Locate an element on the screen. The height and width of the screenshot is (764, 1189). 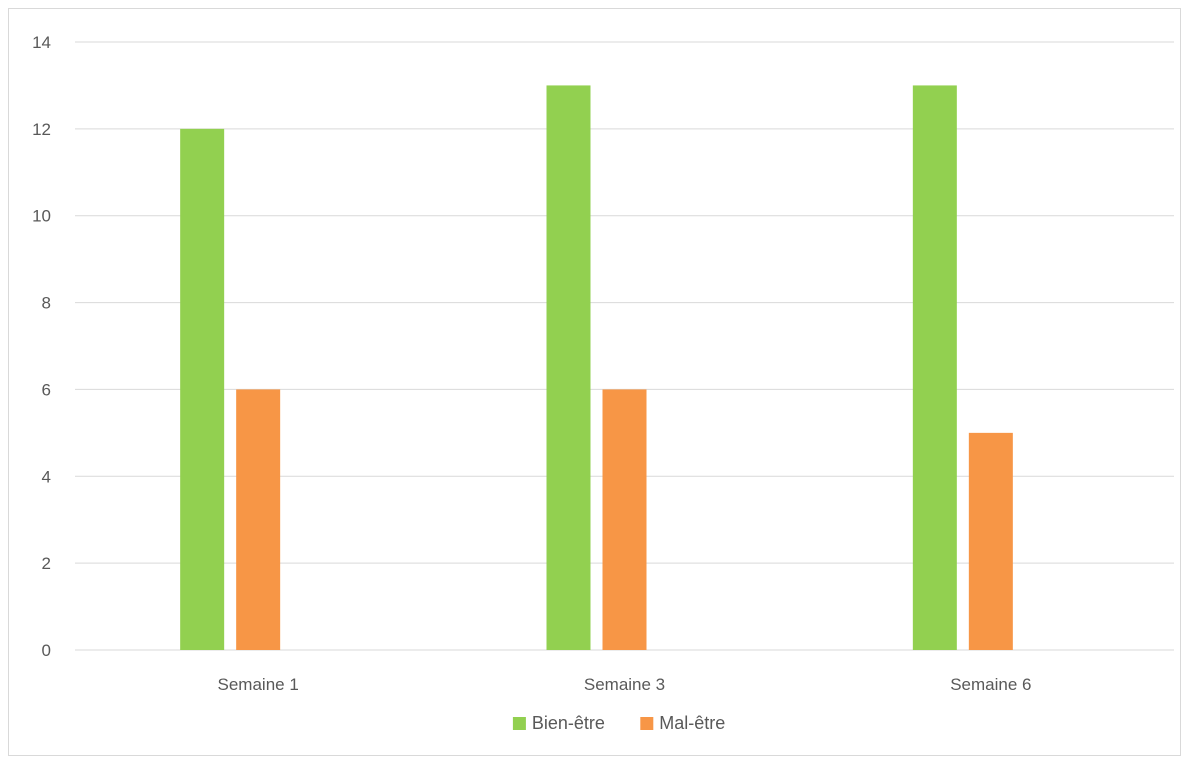
x-tick-label: Semaine 1 is located at coordinates (258, 684).